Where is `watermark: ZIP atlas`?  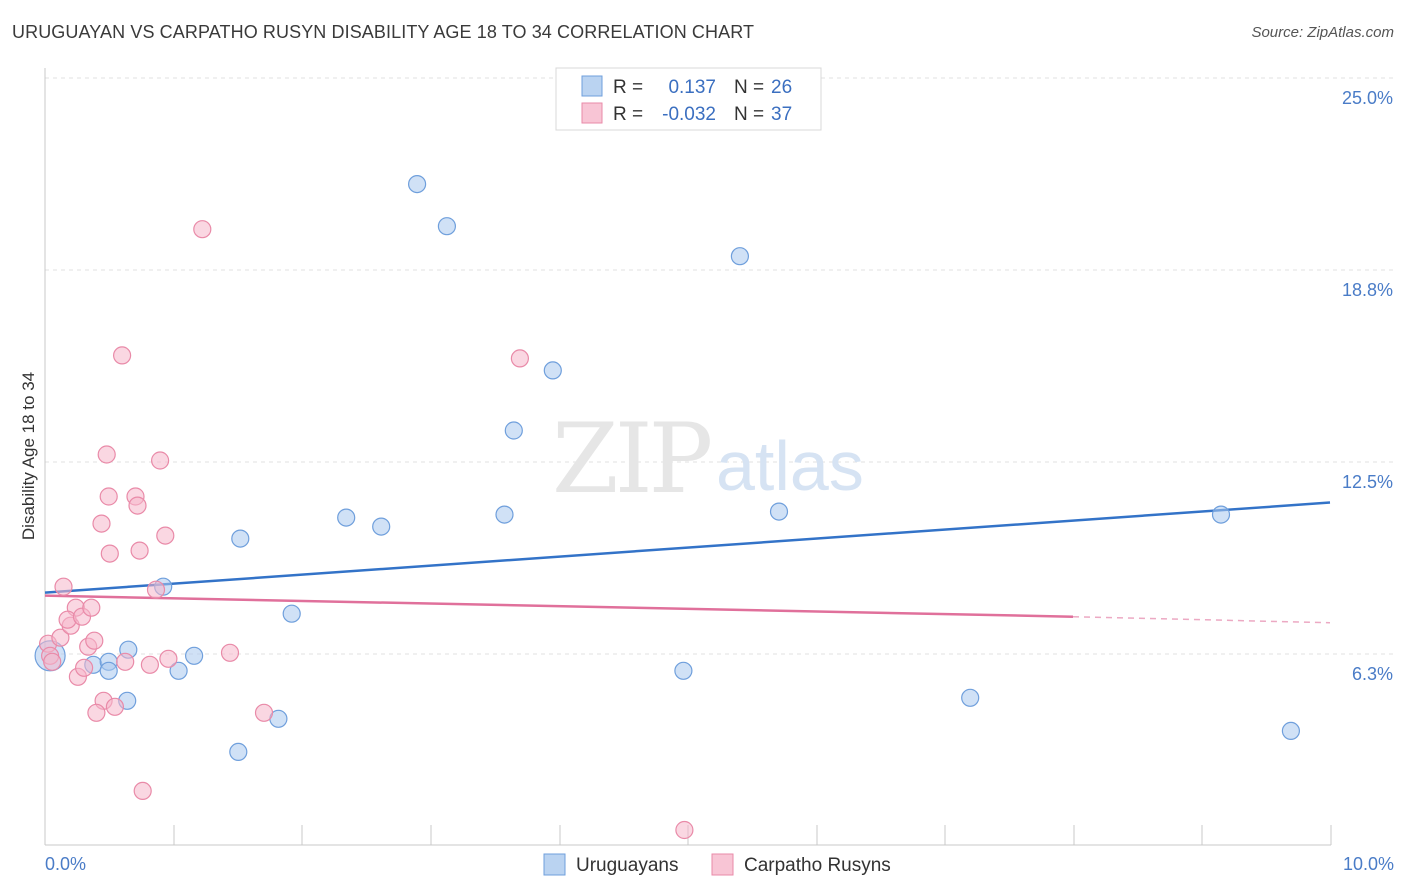 watermark: ZIP atlas is located at coordinates (708, 459).